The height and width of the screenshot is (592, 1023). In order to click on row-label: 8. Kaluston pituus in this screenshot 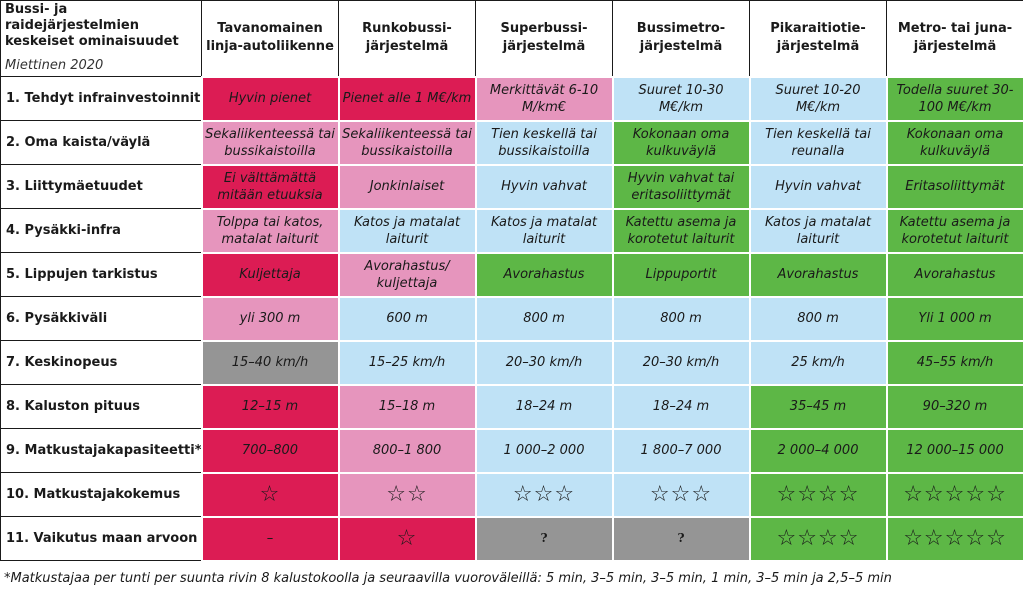, I will do `click(101, 406)`.